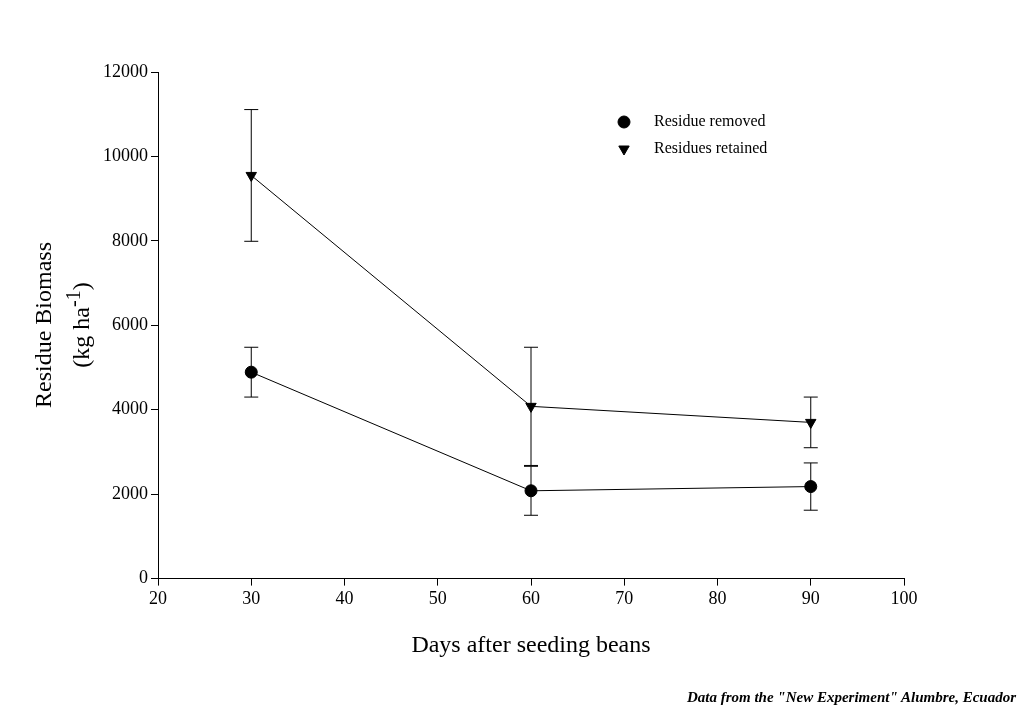 The width and height of the screenshot is (1024, 714). Describe the element at coordinates (624, 598) in the screenshot. I see `x-tick-label: 70` at that location.